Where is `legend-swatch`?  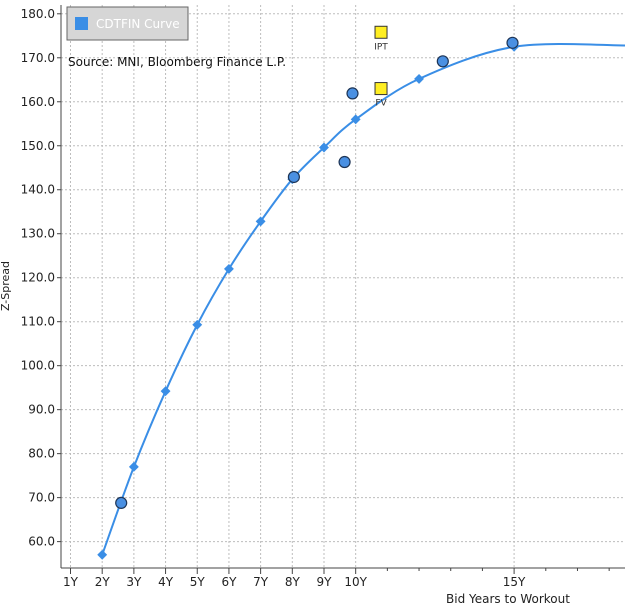 legend-swatch is located at coordinates (81, 23).